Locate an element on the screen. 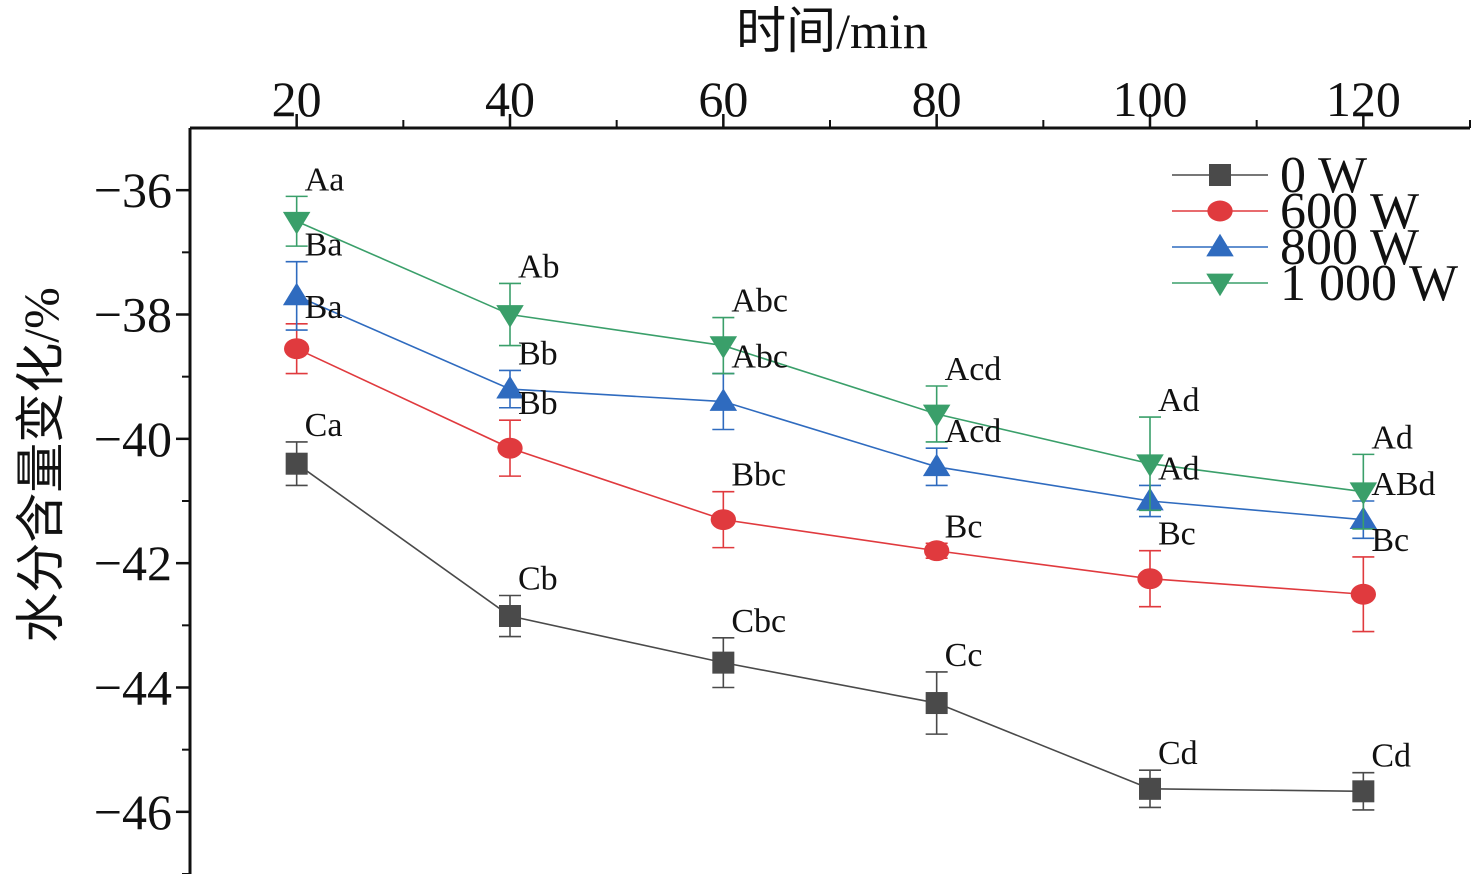 The image size is (1479, 874). legend-label: 0 W is located at coordinates (1323, 175).